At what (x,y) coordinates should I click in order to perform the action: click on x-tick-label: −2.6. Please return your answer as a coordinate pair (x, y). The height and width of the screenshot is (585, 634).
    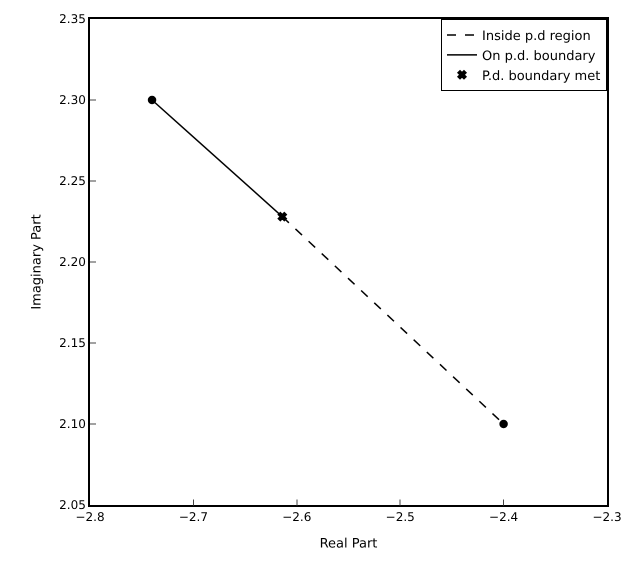
    Looking at the image, I should click on (297, 517).